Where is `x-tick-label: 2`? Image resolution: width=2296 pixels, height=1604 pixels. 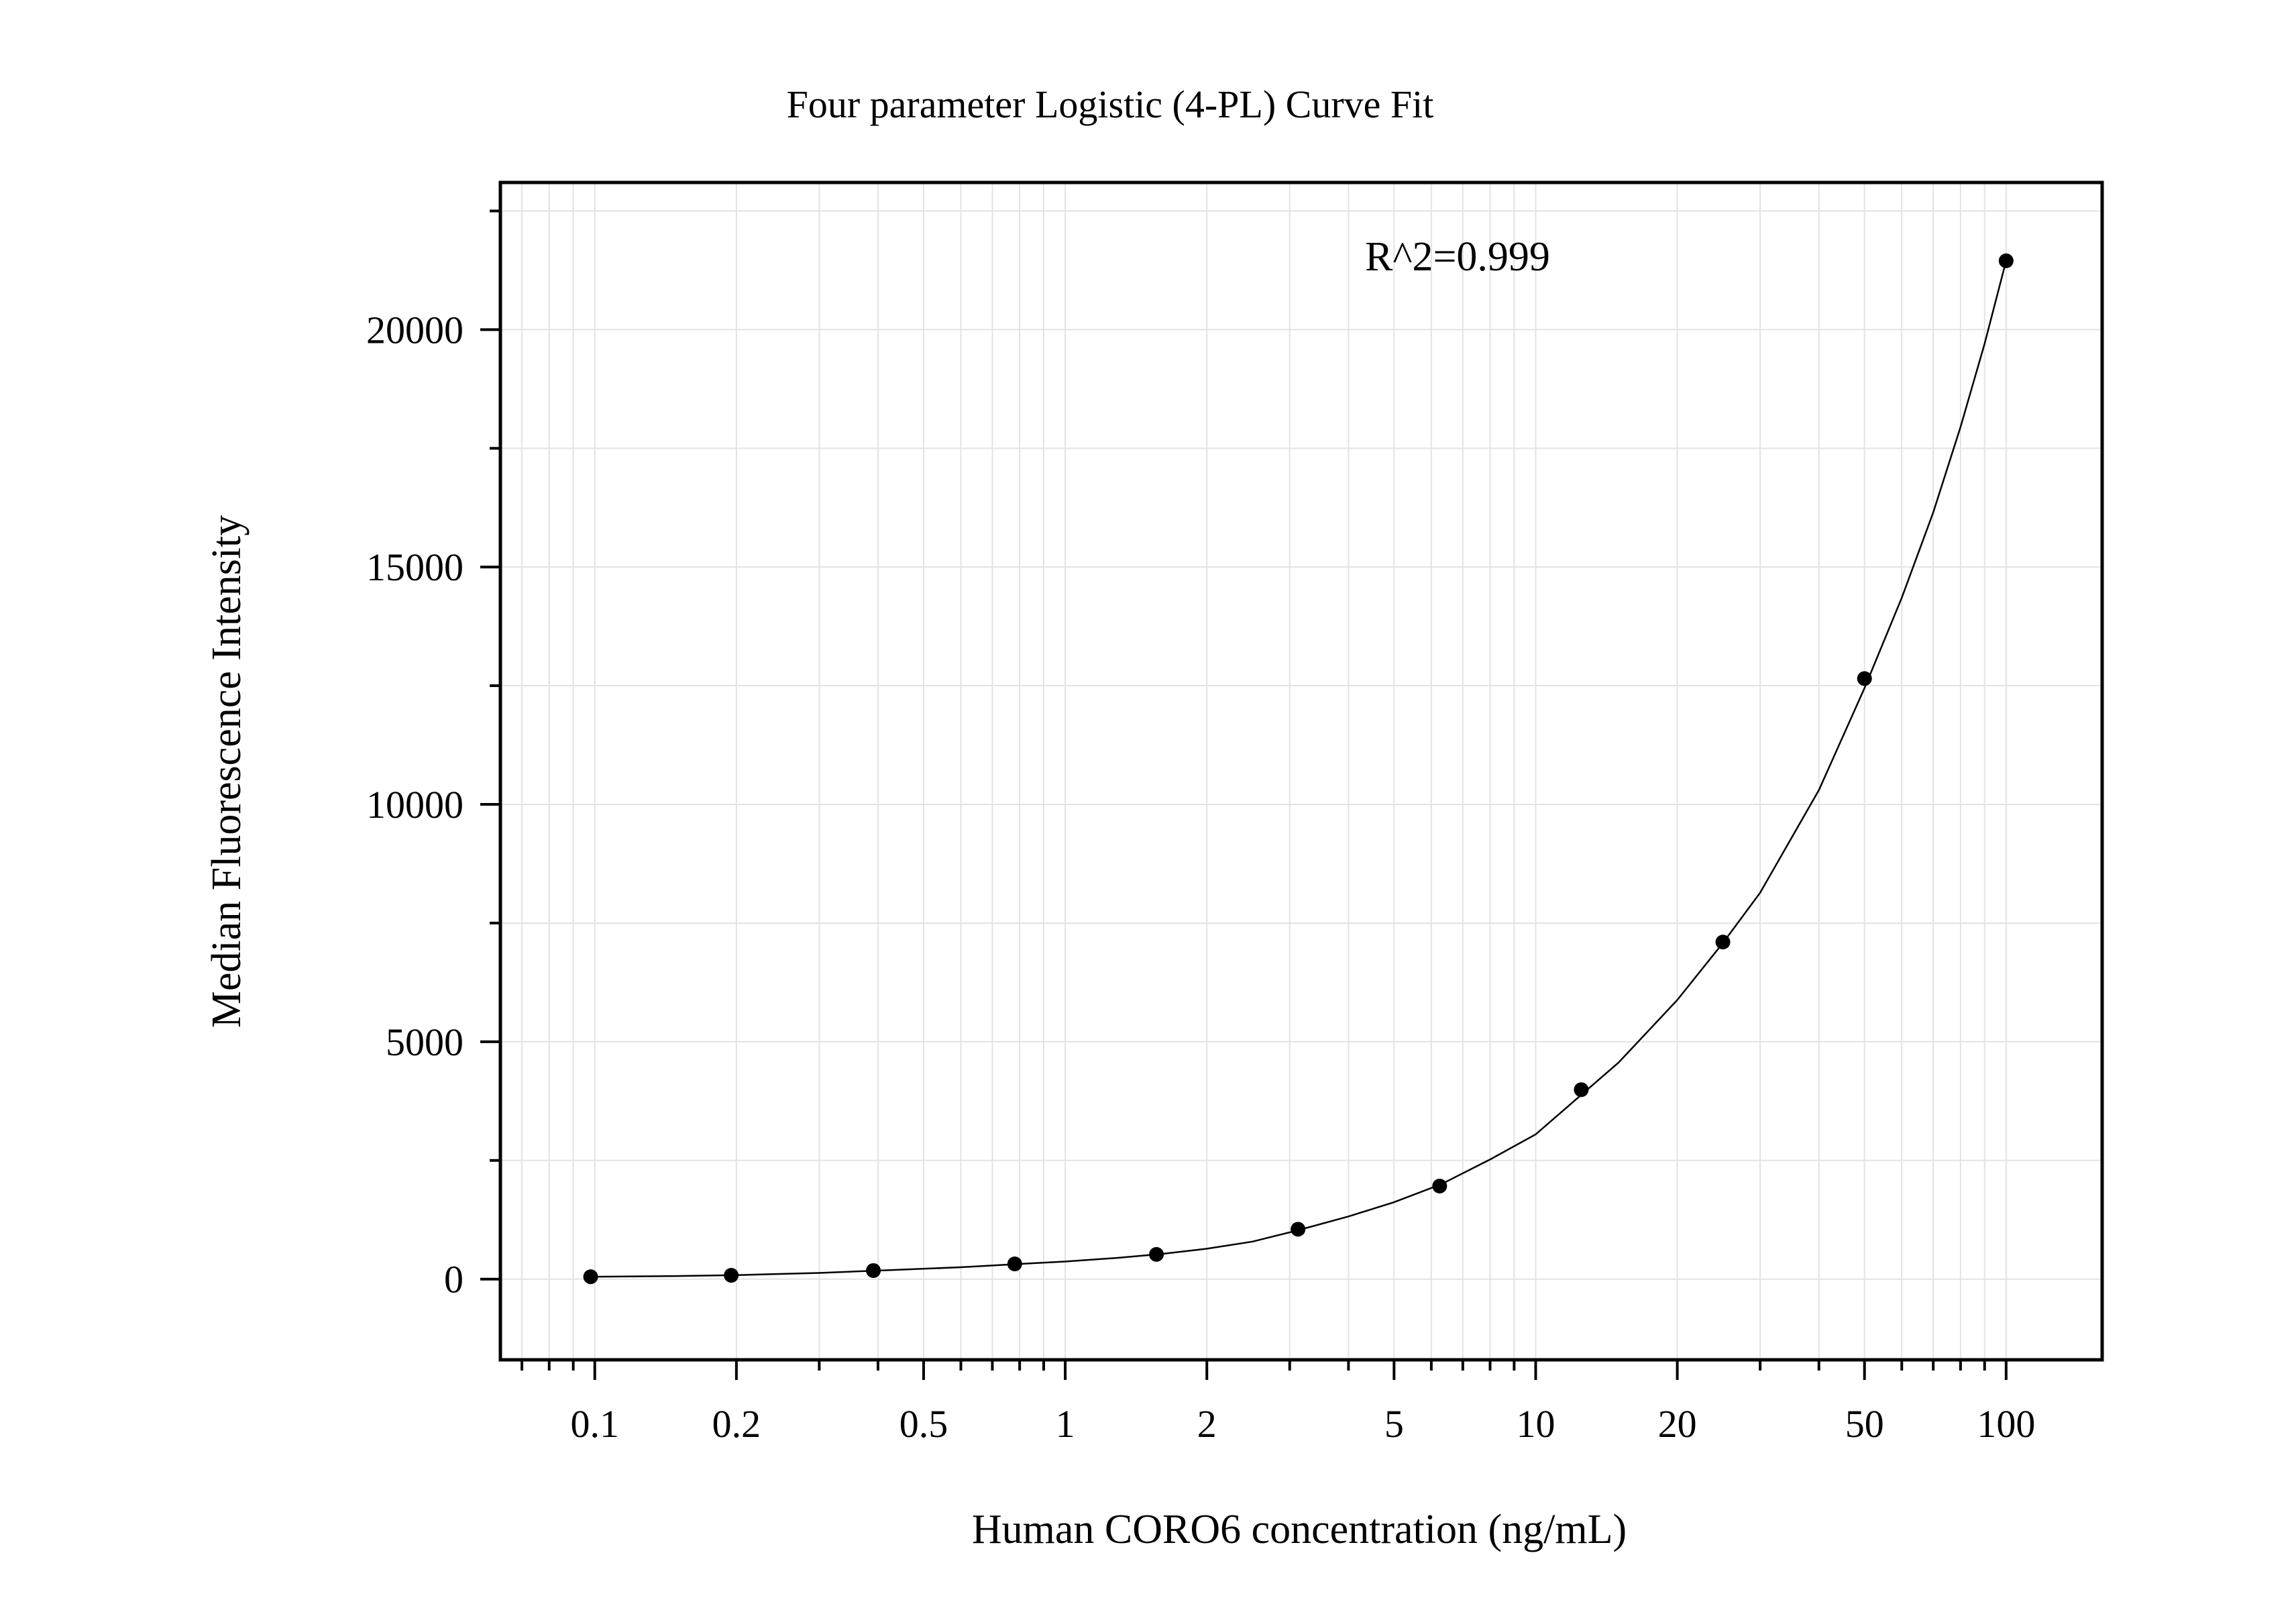
x-tick-label: 2 is located at coordinates (1207, 1424).